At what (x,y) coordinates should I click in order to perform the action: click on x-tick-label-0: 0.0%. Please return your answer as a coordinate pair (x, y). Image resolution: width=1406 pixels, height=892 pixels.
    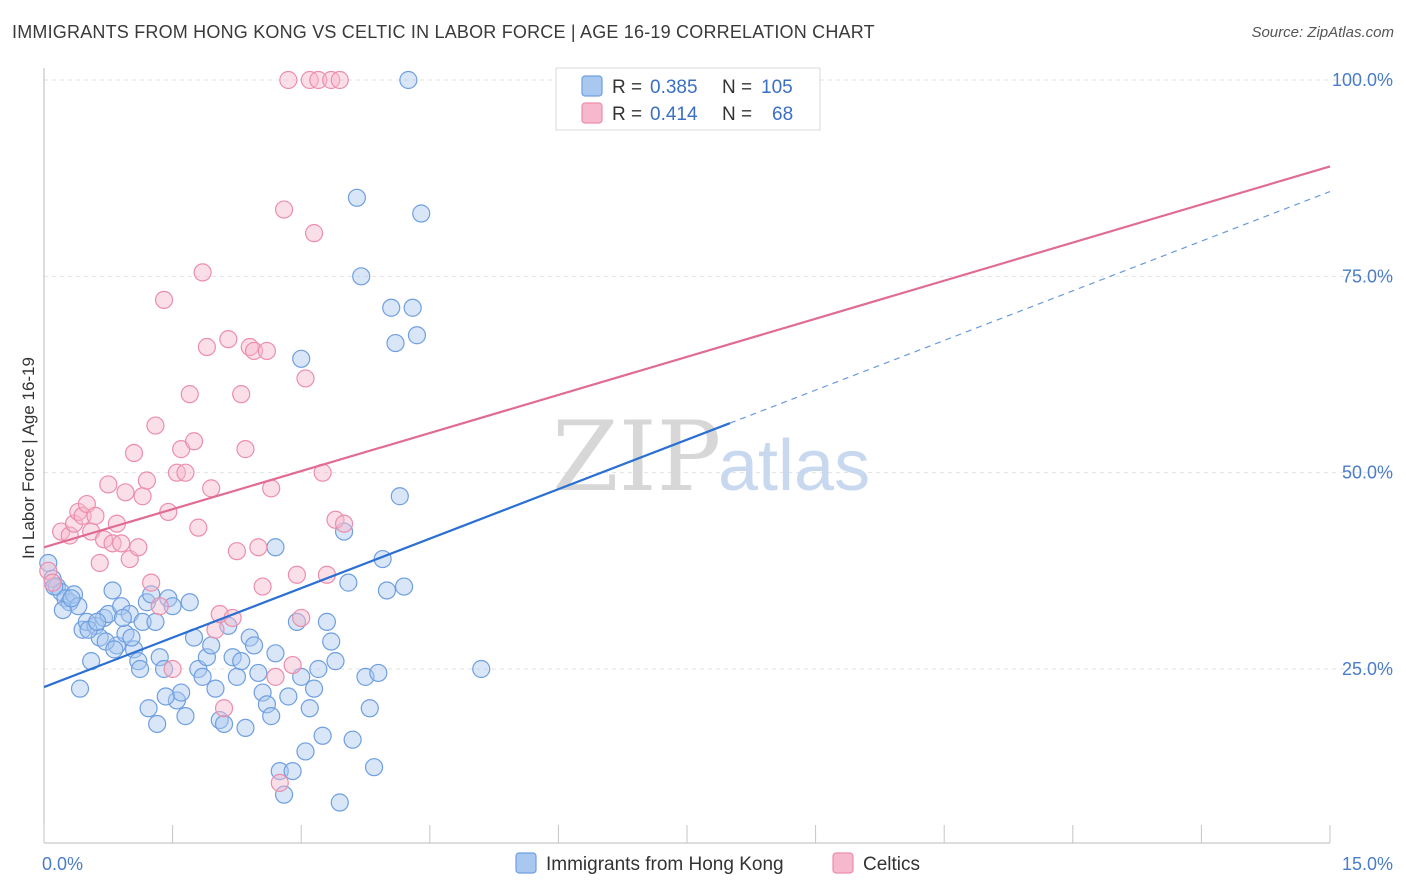
    Looking at the image, I should click on (62, 864).